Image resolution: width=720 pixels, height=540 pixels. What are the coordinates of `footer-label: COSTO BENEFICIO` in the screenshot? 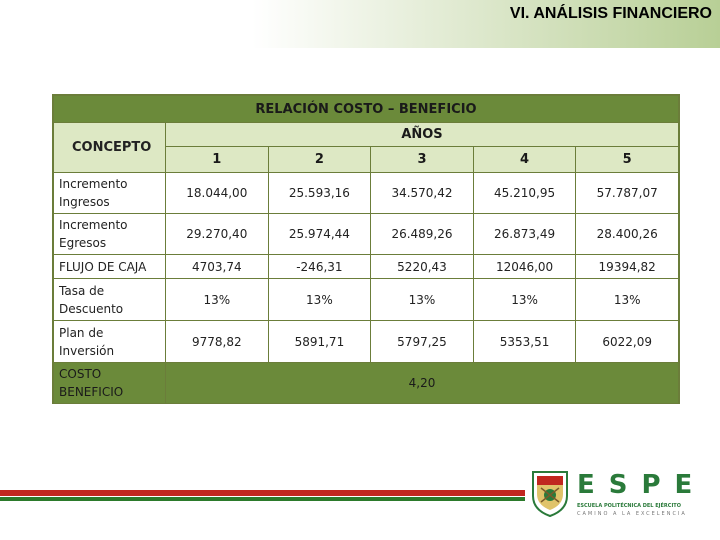 It's located at (109, 383).